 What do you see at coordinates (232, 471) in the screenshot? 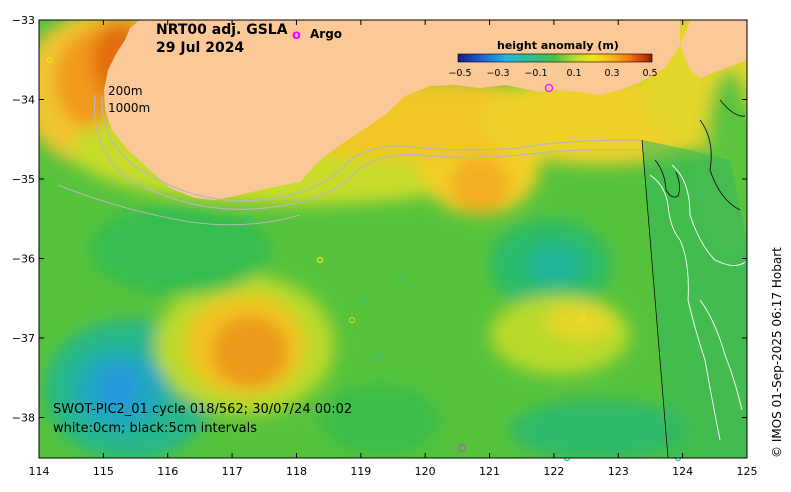
I see `x-tick-label: 117` at bounding box center [232, 471].